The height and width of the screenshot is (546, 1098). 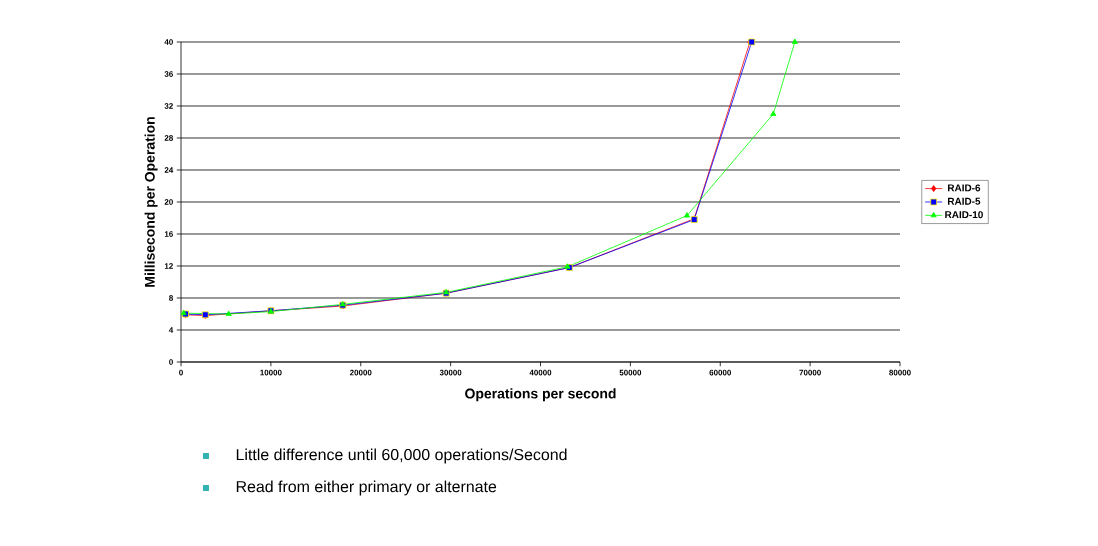 I want to click on x-axis-title: Operations per second, so click(x=540, y=395).